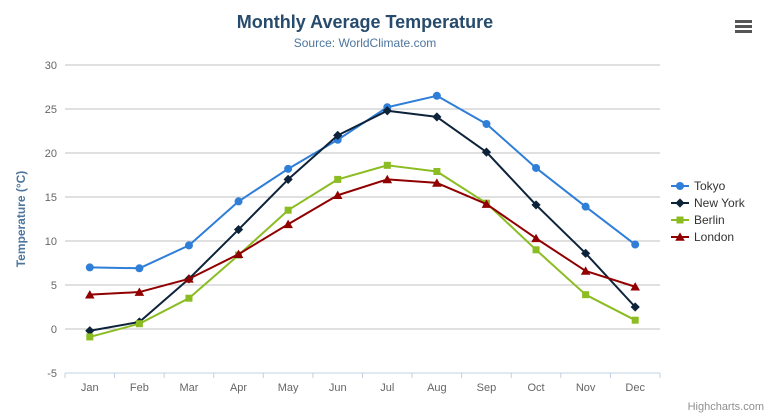 The image size is (769, 416). I want to click on export-menu-button, so click(745, 26).